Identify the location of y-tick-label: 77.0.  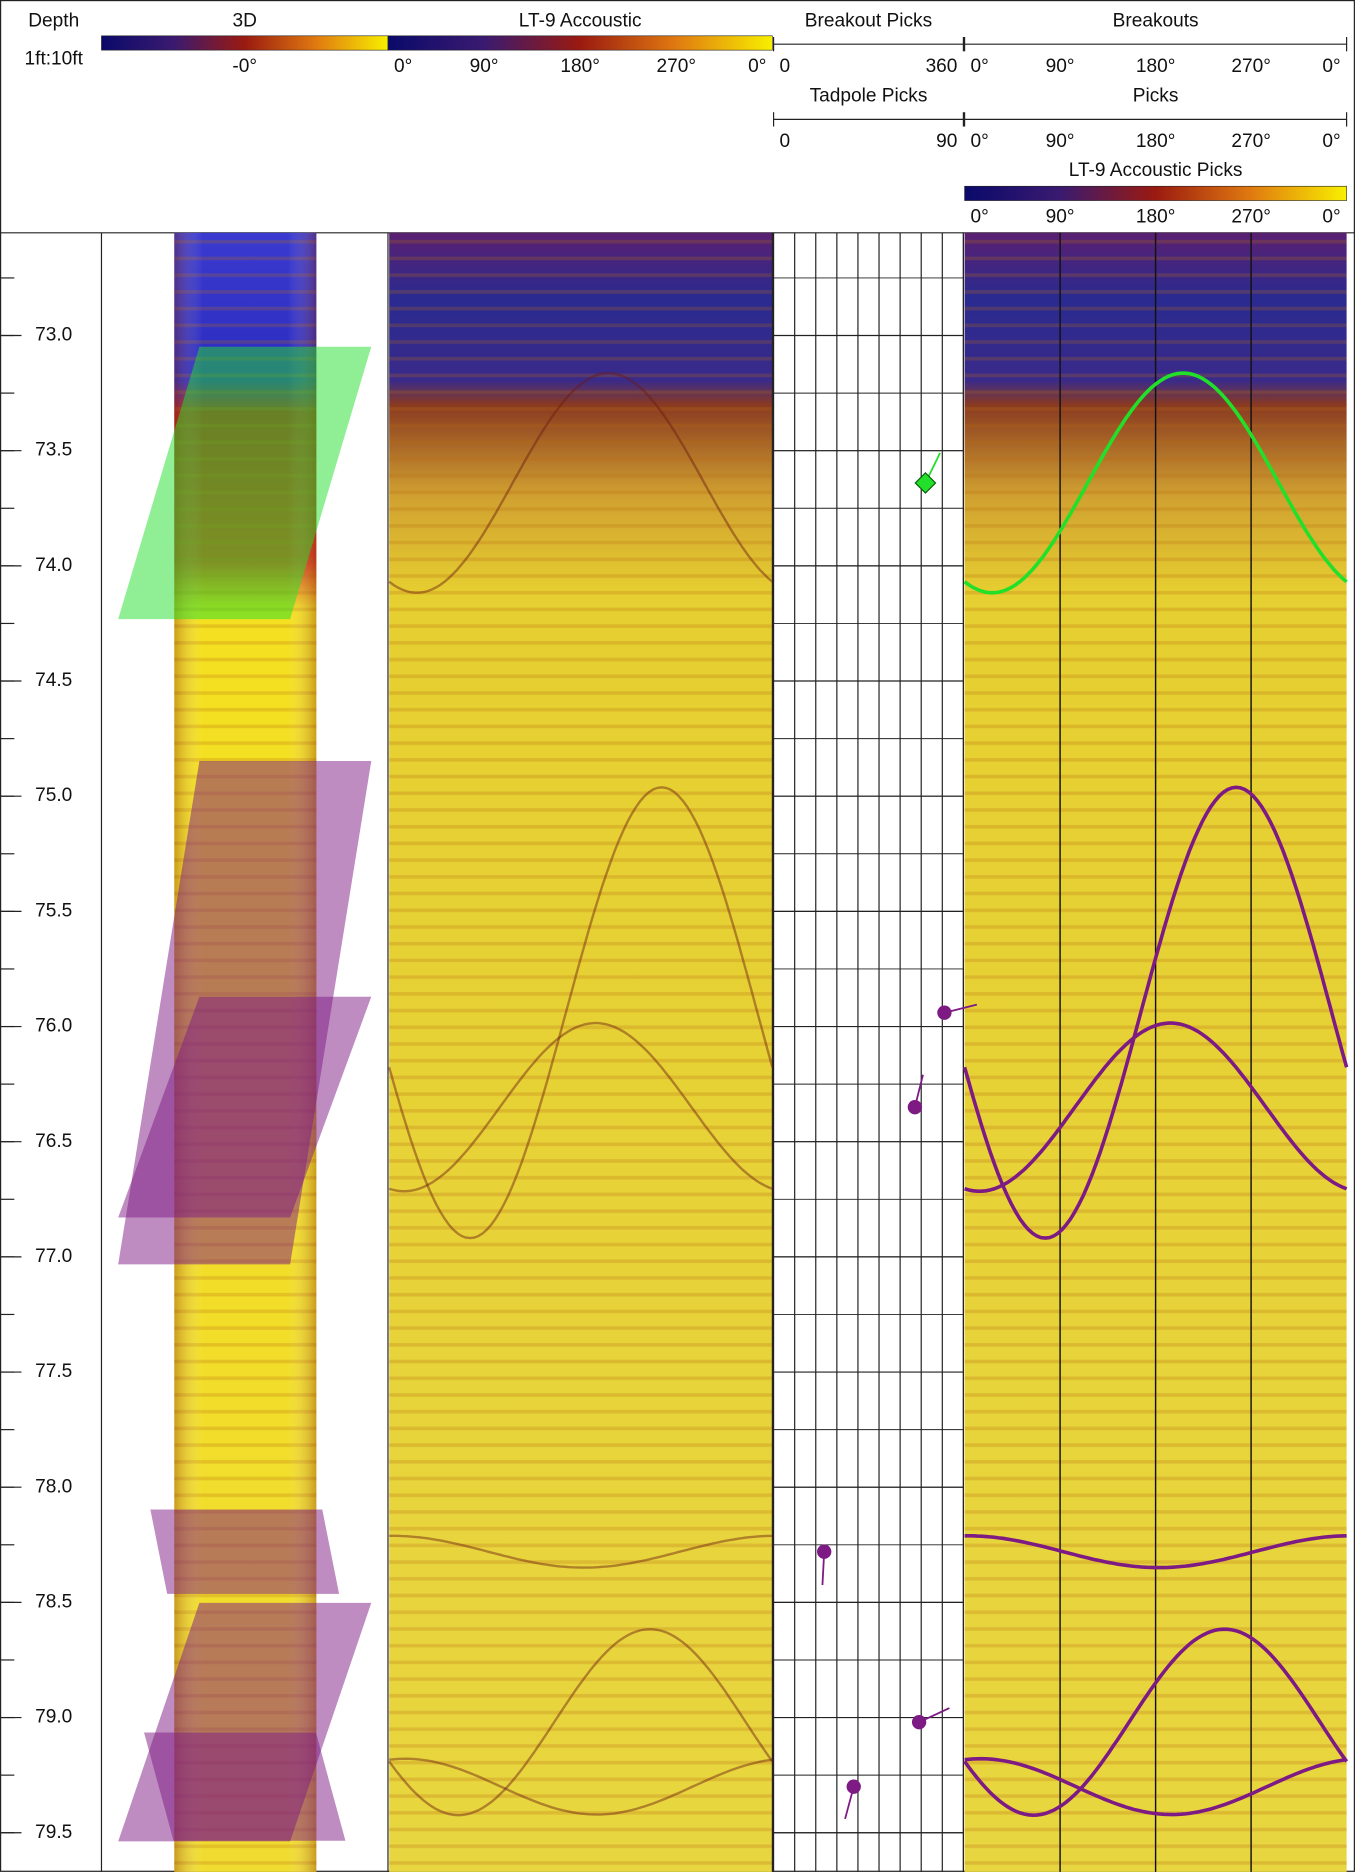
(53, 1256).